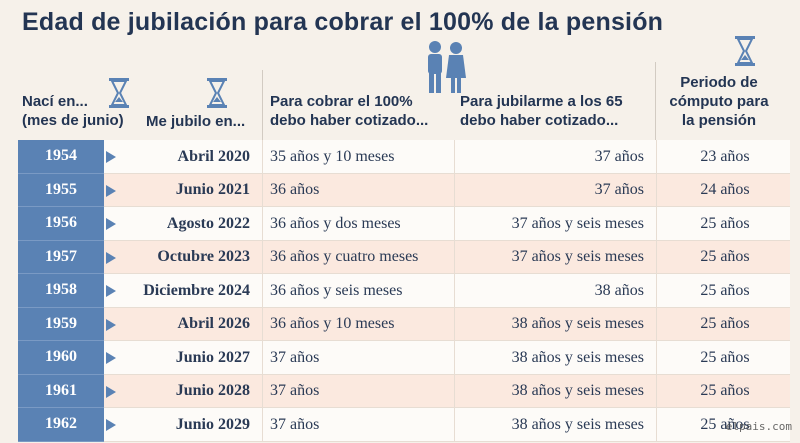 Image resolution: width=800 pixels, height=443 pixels. I want to click on retire-date-cell: Agosto 2022, so click(208, 223).